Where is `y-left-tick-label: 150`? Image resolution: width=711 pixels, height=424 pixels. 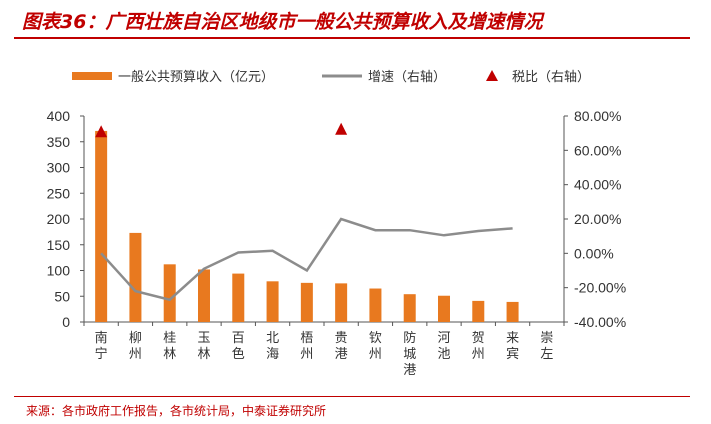
y-left-tick-label: 150 is located at coordinates (59, 245).